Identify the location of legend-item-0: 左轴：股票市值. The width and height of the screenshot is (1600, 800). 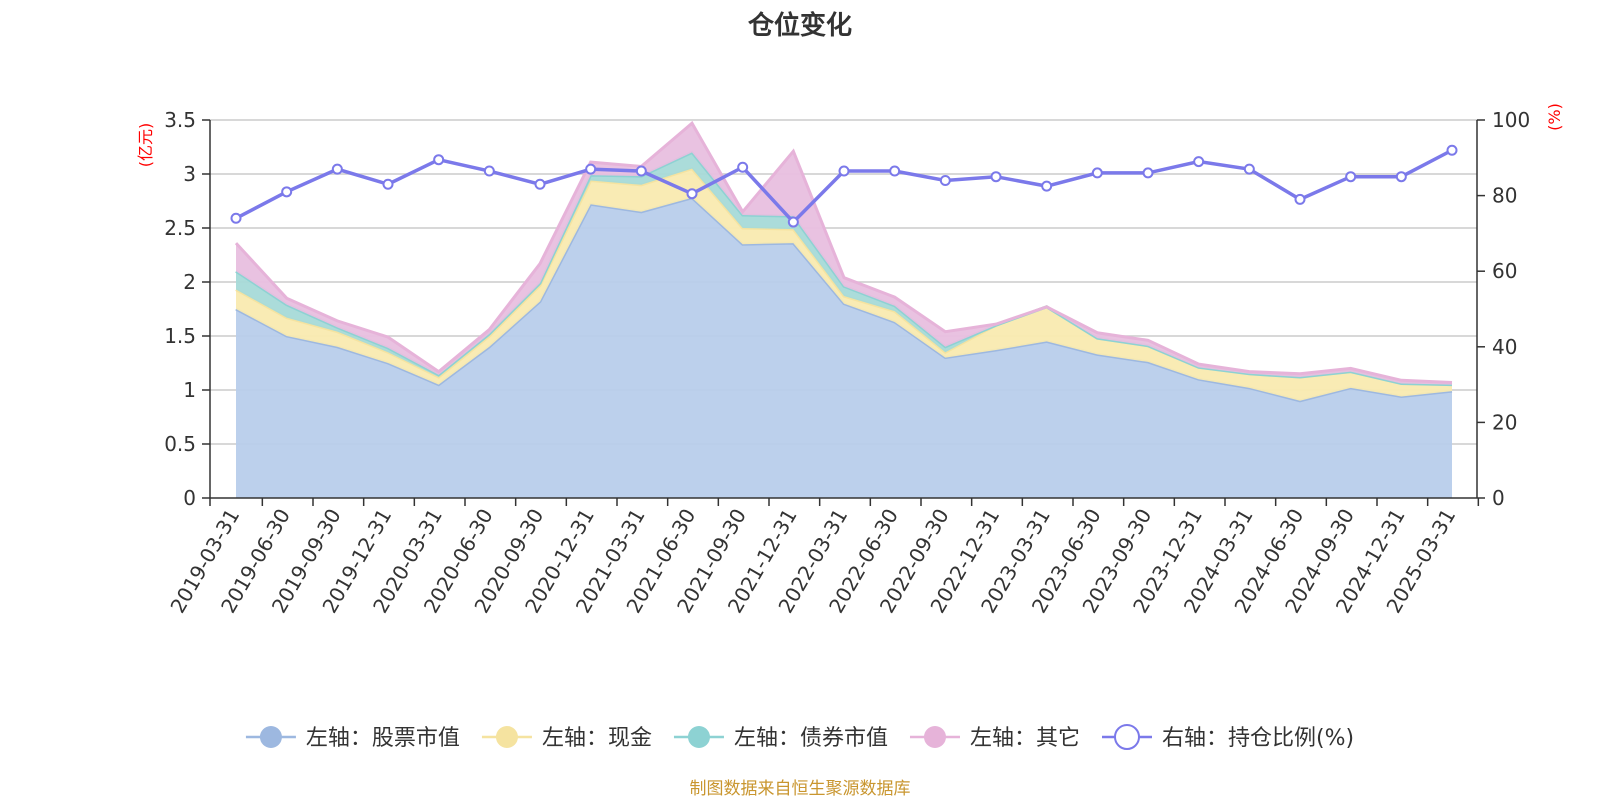
(352, 738).